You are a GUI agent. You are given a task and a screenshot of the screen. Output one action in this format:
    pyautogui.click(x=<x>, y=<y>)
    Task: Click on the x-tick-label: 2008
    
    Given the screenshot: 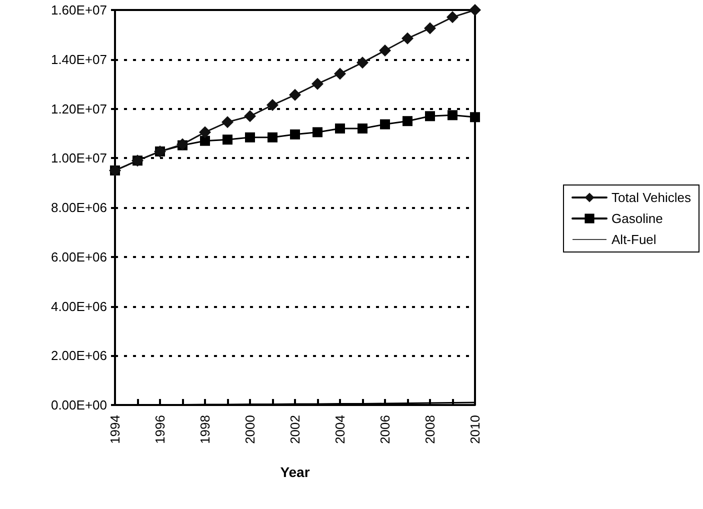 What is the action you would take?
    pyautogui.click(x=430, y=429)
    